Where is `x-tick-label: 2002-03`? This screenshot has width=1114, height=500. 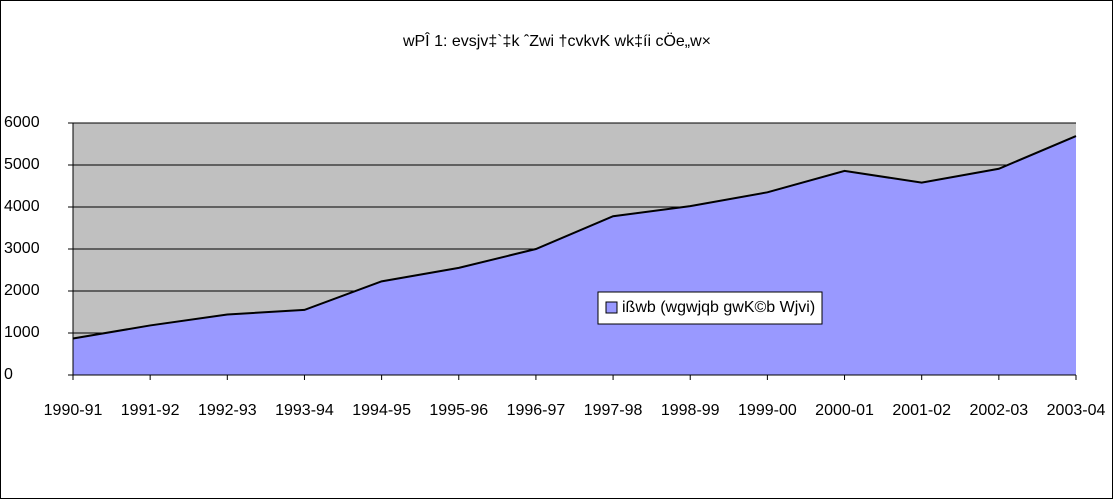
x-tick-label: 2002-03 is located at coordinates (998, 410).